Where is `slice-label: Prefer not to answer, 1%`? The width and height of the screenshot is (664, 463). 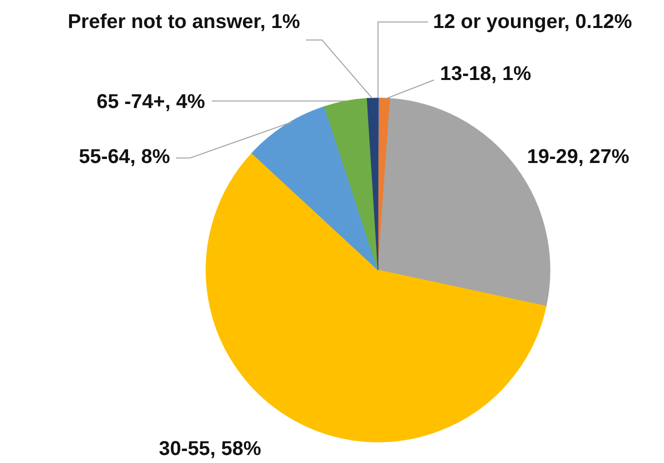
slice-label: Prefer not to answer, 1% is located at coordinates (184, 22).